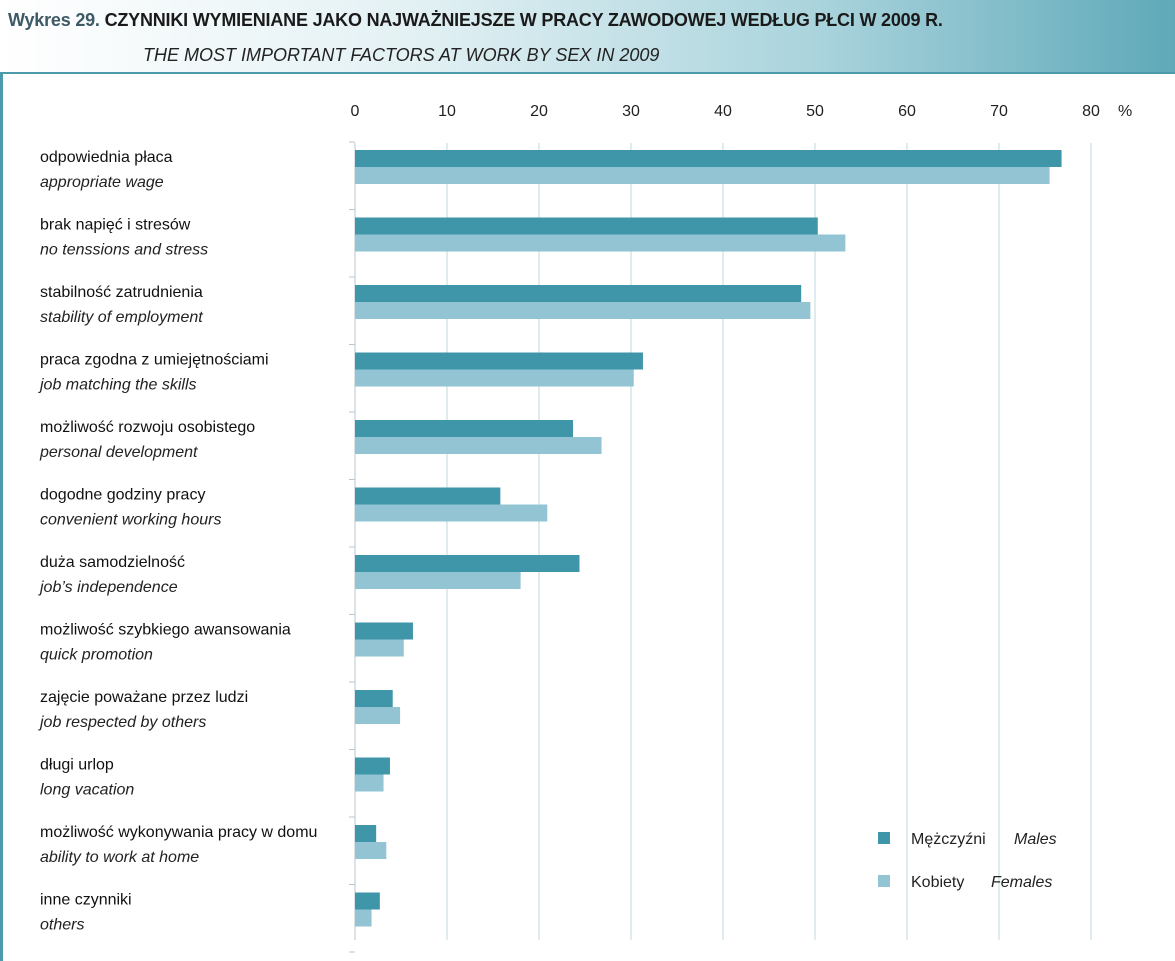 This screenshot has height=961, width=1175. What do you see at coordinates (77, 765) in the screenshot?
I see `category-label: długi urlop` at bounding box center [77, 765].